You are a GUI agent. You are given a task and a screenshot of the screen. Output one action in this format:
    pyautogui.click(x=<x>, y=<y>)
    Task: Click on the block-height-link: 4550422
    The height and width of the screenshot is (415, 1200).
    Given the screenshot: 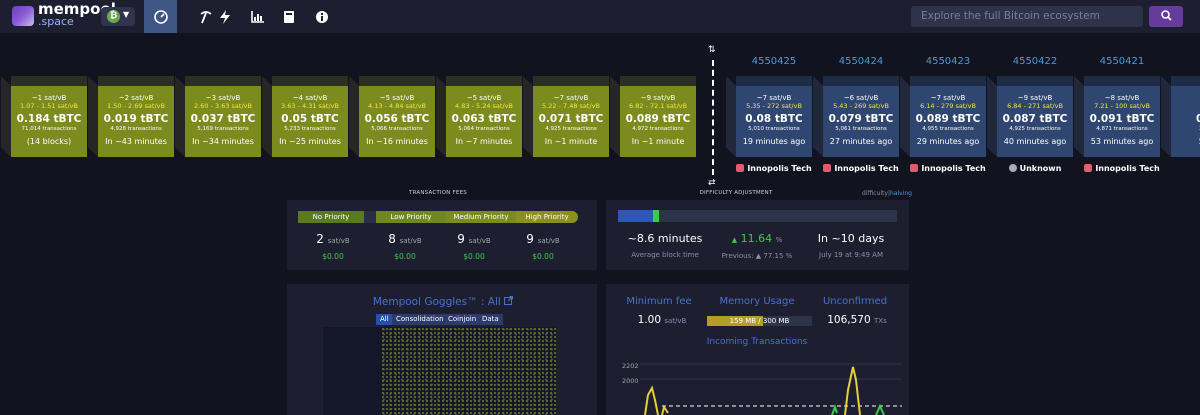 What is the action you would take?
    pyautogui.click(x=1035, y=61)
    